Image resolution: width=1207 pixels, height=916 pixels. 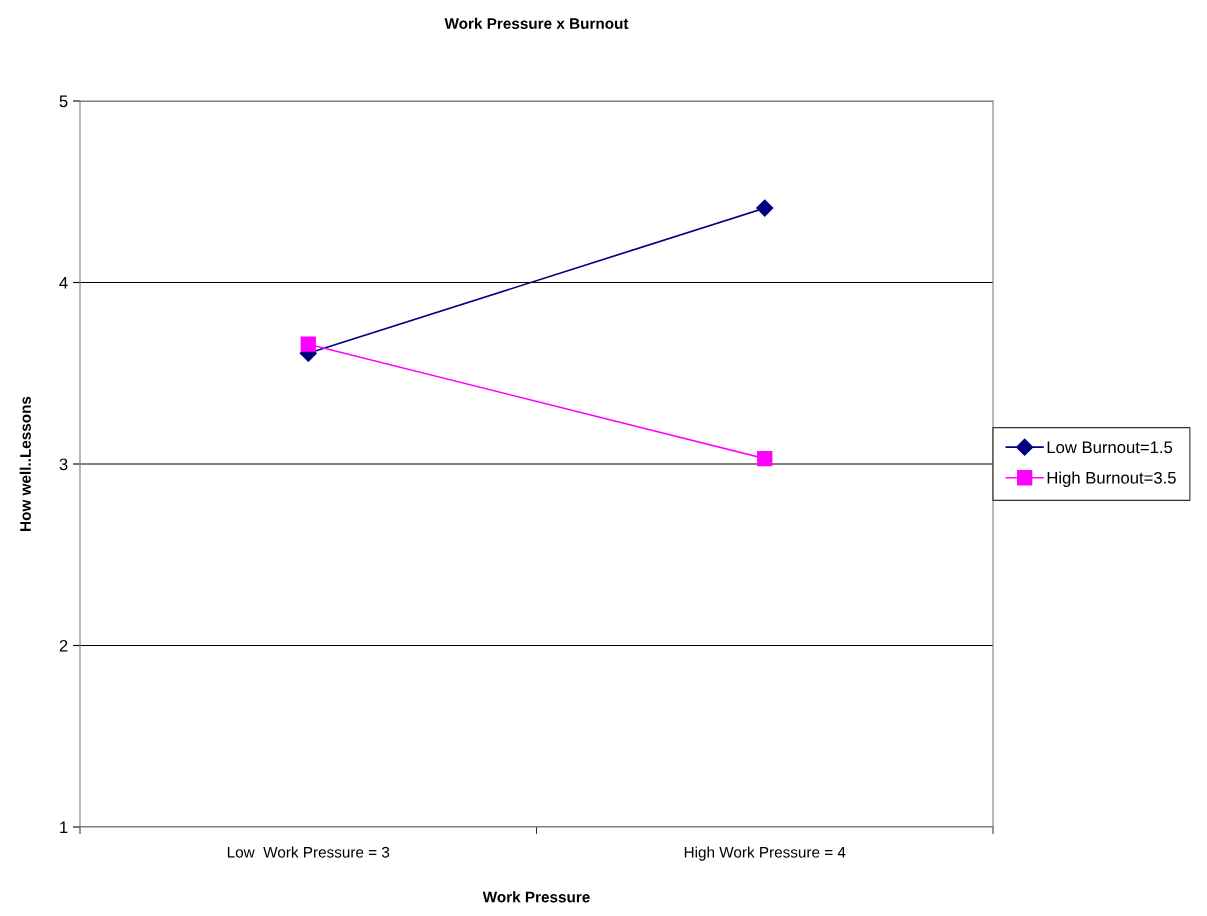 What do you see at coordinates (63, 645) in the screenshot?
I see `y-tick-label: 2` at bounding box center [63, 645].